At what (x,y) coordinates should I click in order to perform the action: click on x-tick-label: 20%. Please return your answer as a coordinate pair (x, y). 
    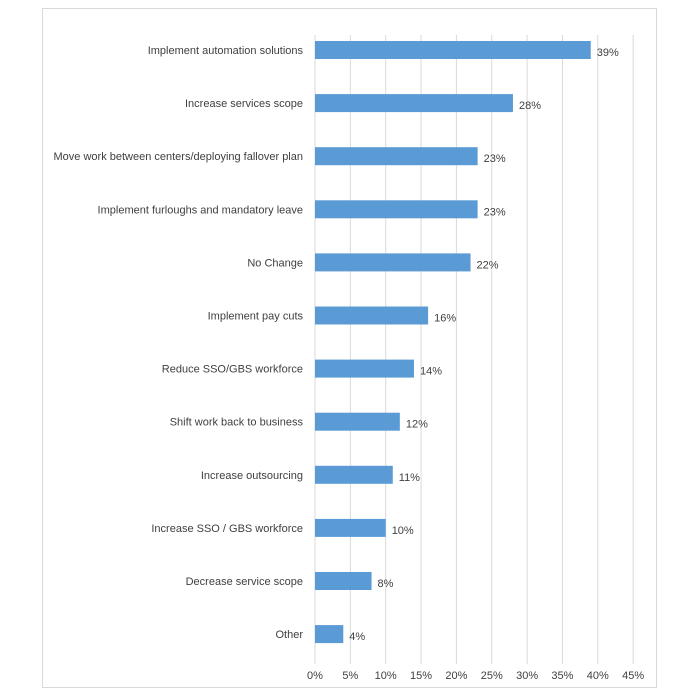
    Looking at the image, I should click on (456, 676).